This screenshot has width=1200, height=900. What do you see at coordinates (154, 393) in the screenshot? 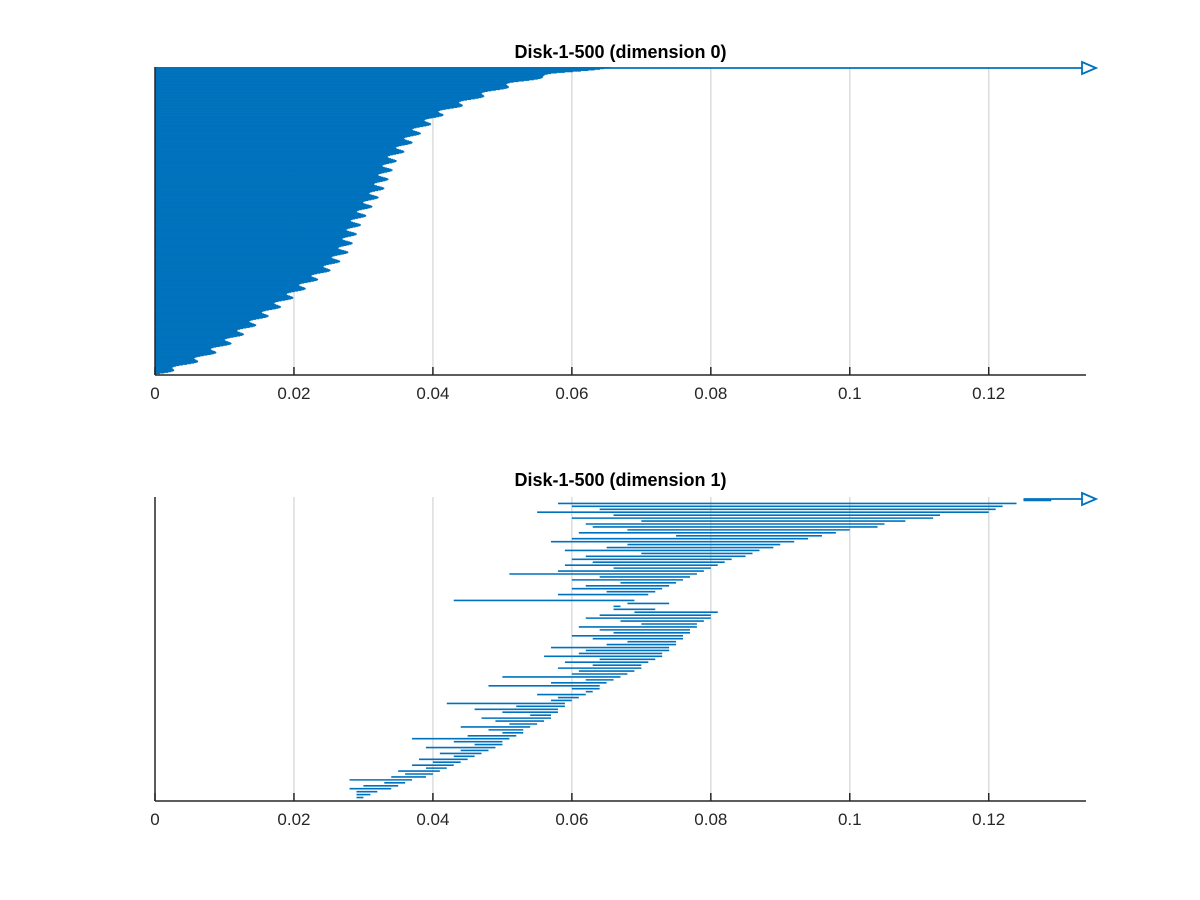
I see `x-tick-label: 0` at bounding box center [154, 393].